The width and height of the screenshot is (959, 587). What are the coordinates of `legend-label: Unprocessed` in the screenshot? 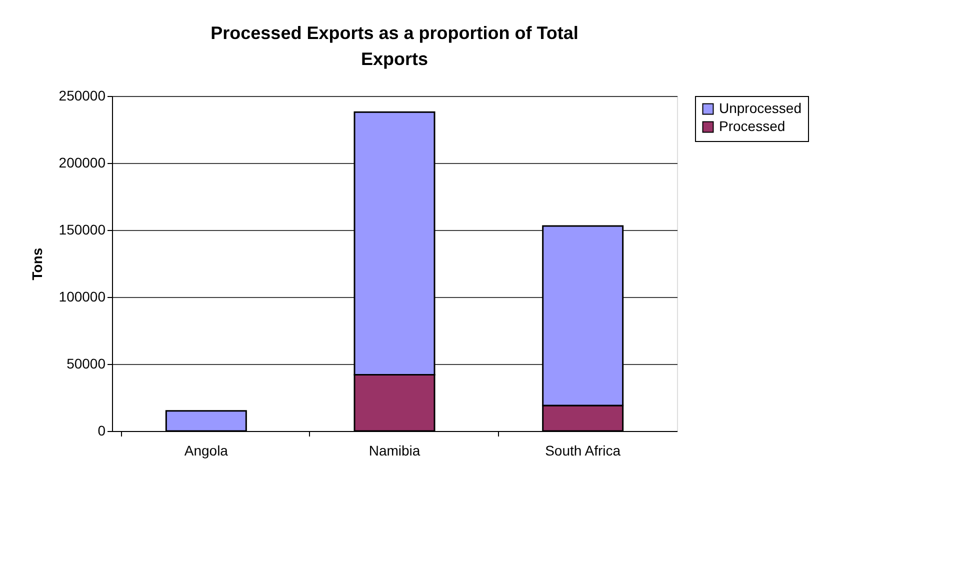 It's located at (760, 108).